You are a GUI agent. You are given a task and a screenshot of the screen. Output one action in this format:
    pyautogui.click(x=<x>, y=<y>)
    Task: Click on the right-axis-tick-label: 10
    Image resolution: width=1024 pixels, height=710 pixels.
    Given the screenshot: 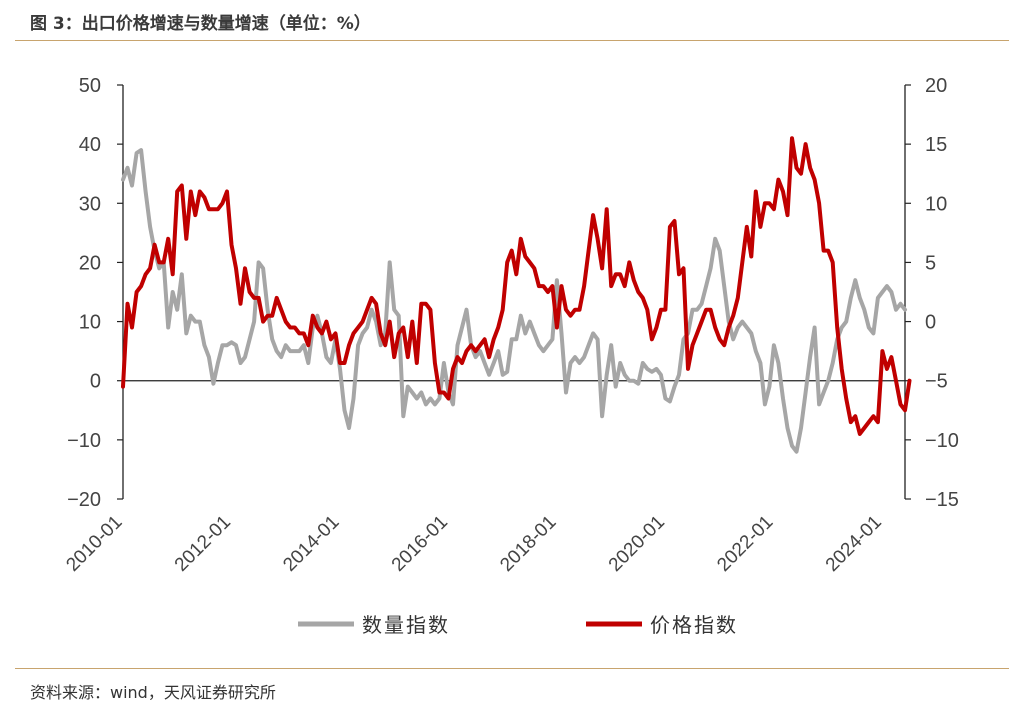 What is the action you would take?
    pyautogui.click(x=936, y=204)
    